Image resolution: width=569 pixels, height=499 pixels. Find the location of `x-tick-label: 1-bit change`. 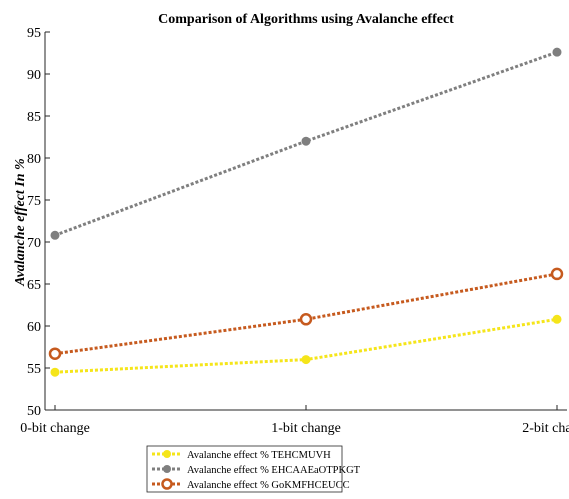

x-tick-label: 1-bit change is located at coordinates (306, 428).